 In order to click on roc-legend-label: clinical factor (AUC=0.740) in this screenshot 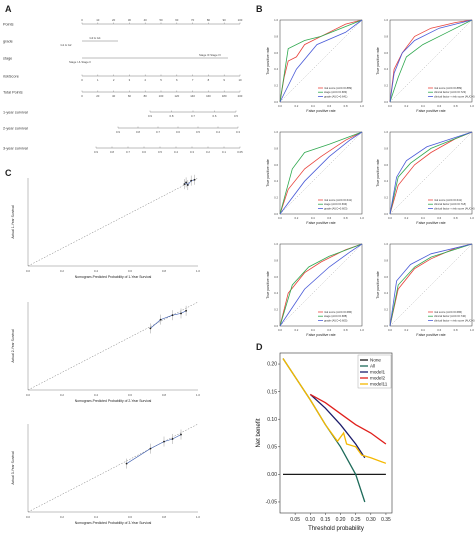, I will do `click(450, 316)`.